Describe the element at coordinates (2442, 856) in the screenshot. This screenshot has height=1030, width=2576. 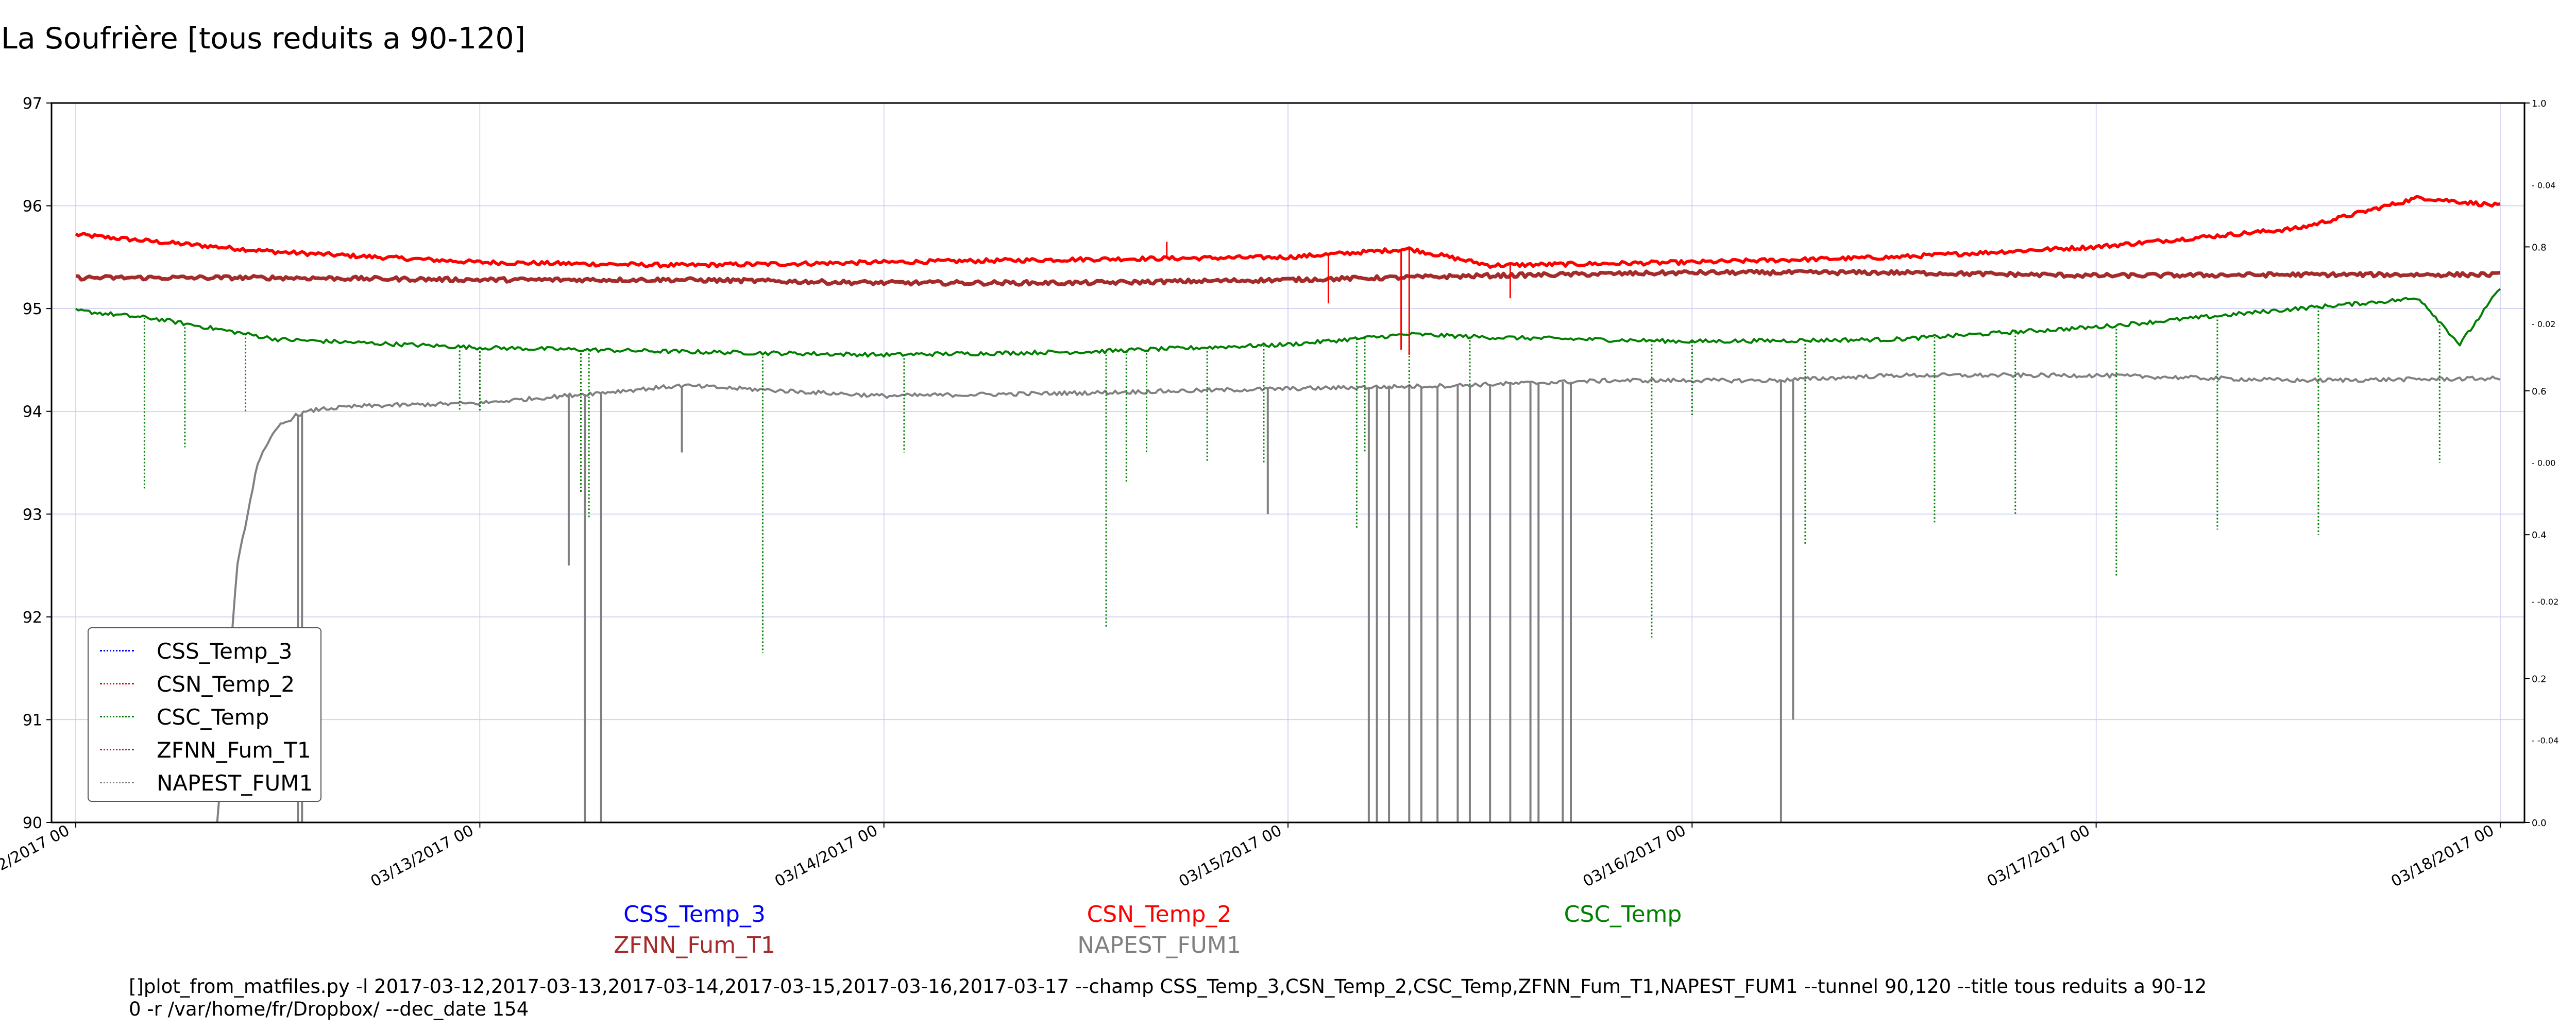
I see `x-tick-label: 03/18/2017 00` at that location.